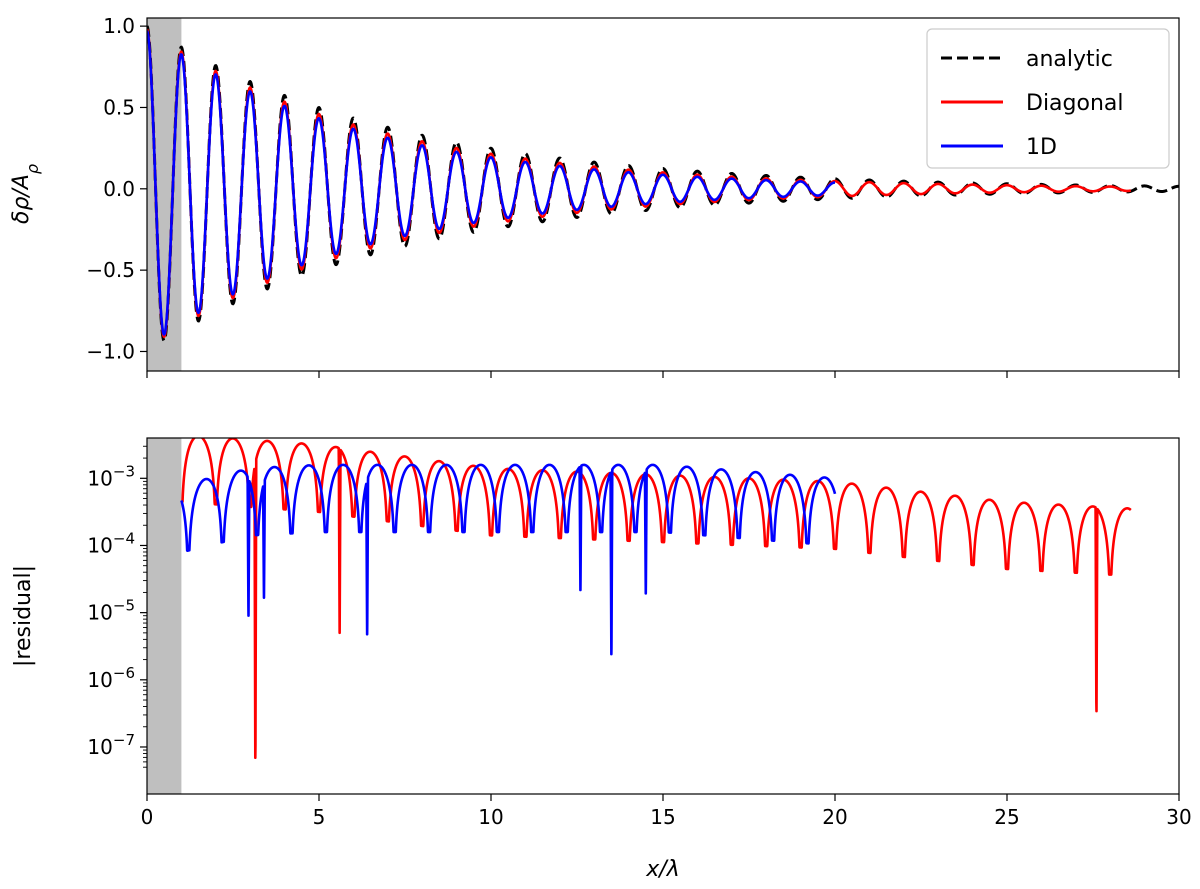 This screenshot has height=889, width=1200. I want to click on bottom-x-tick-label: 30, so click(1178, 817).